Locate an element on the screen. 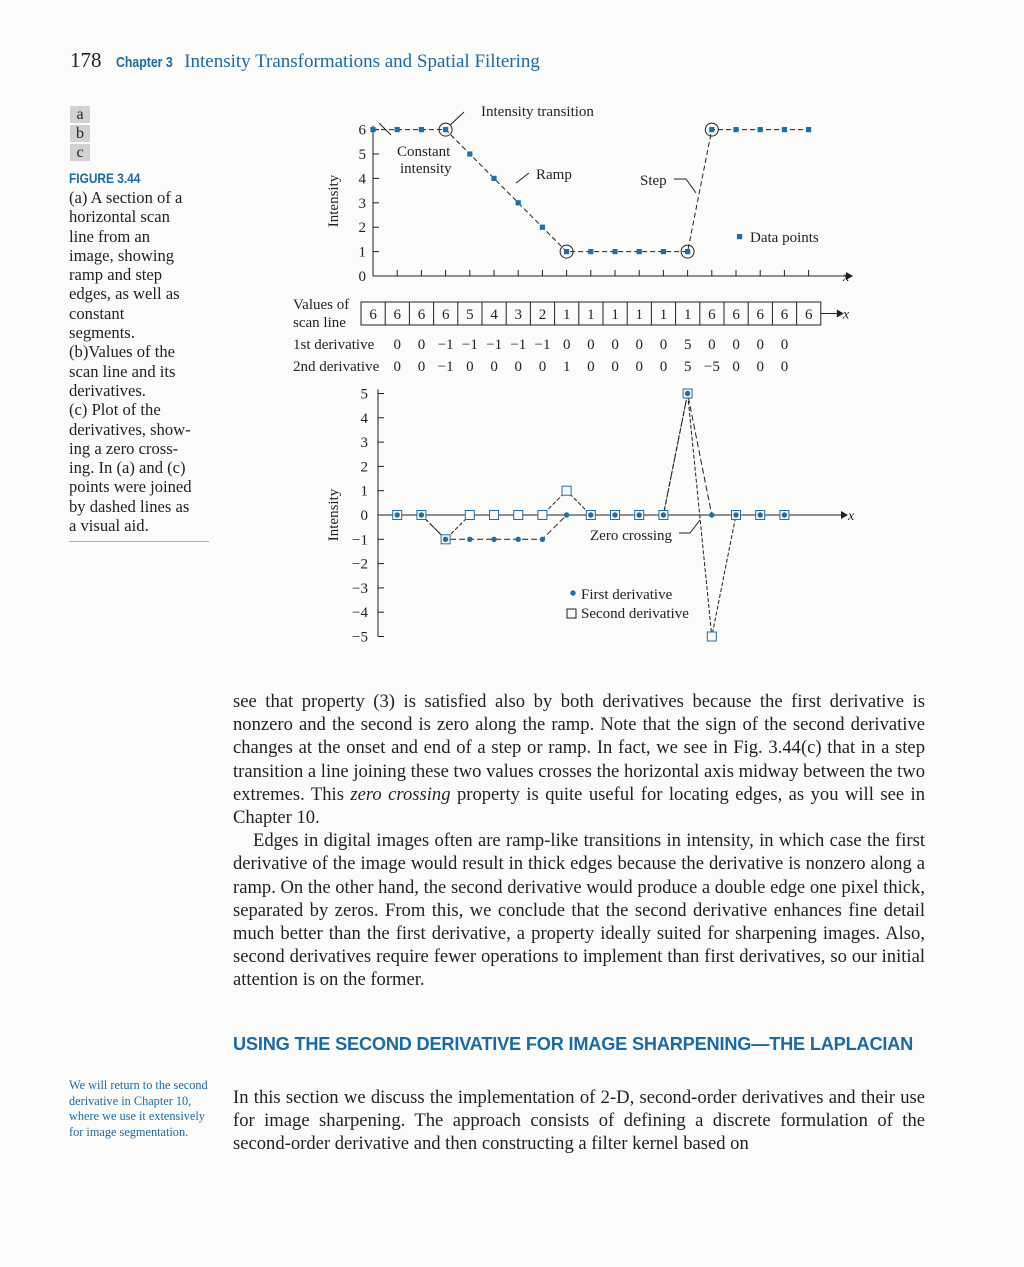 The image size is (1024, 1267). caption-line: ing. In (a) and (c) is located at coordinates (127, 468).